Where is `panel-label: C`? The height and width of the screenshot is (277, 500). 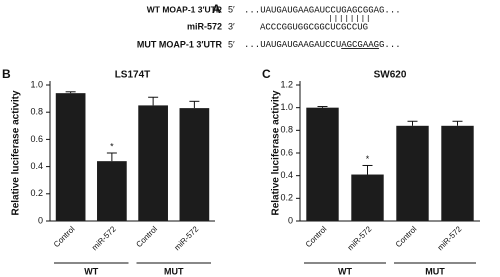 panel-label: C is located at coordinates (266, 74).